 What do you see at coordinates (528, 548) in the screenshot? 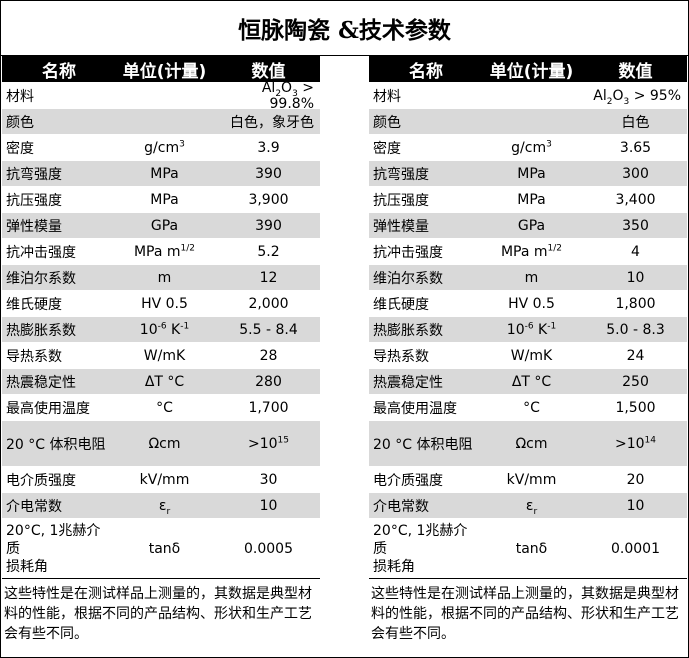
I see `table-row: 20°C, 1兆赫介质 损耗角 tanδ 0.0001` at bounding box center [528, 548].